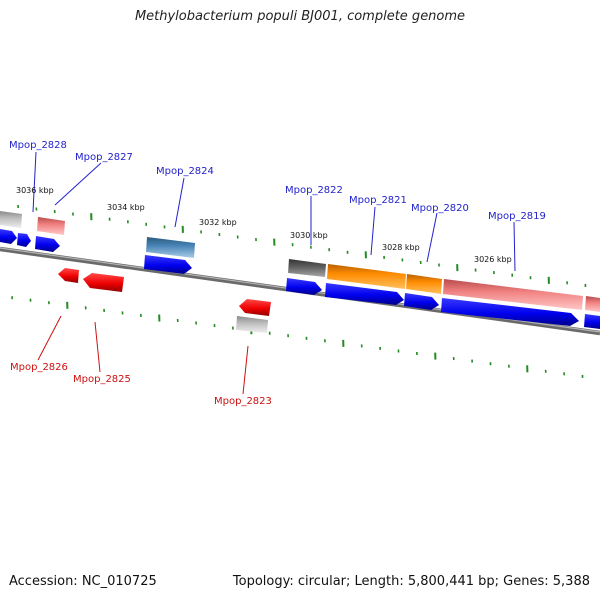 Image resolution: width=600 pixels, height=600 pixels. What do you see at coordinates (164, 292) in the screenshot?
I see `cds-track-reverse` at bounding box center [164, 292].